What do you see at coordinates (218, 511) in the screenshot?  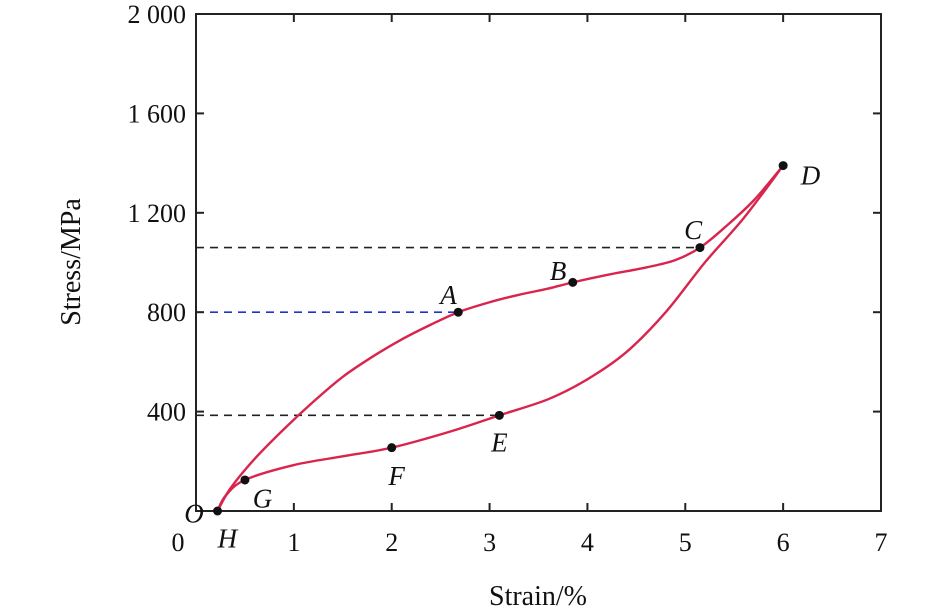 I see `point-o-marker` at bounding box center [218, 511].